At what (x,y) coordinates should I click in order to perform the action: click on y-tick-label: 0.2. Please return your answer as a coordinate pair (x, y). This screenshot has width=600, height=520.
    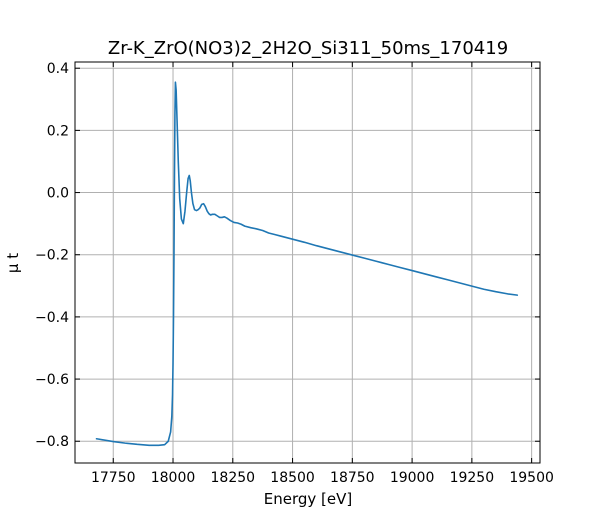
    Looking at the image, I should click on (58, 131).